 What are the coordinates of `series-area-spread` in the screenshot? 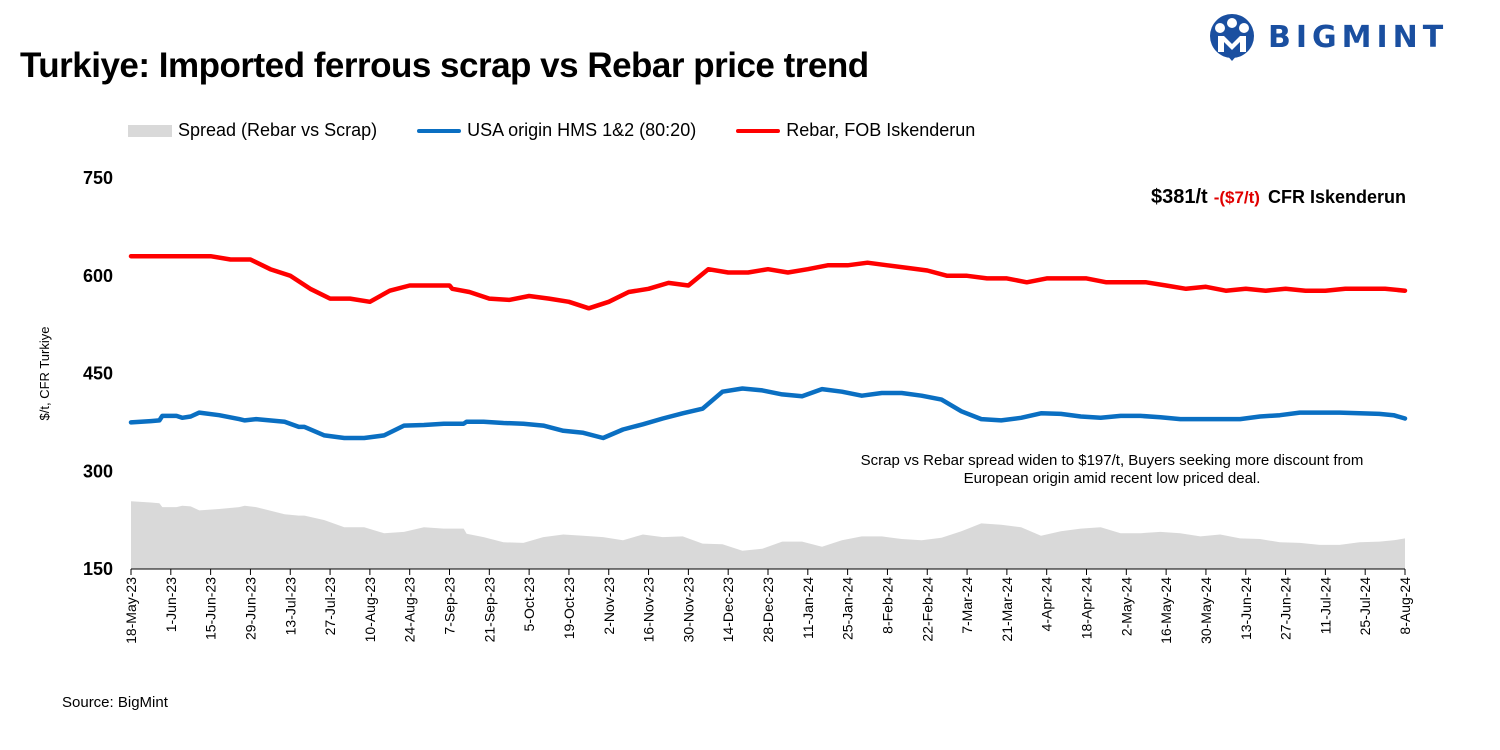 It's located at (768, 535).